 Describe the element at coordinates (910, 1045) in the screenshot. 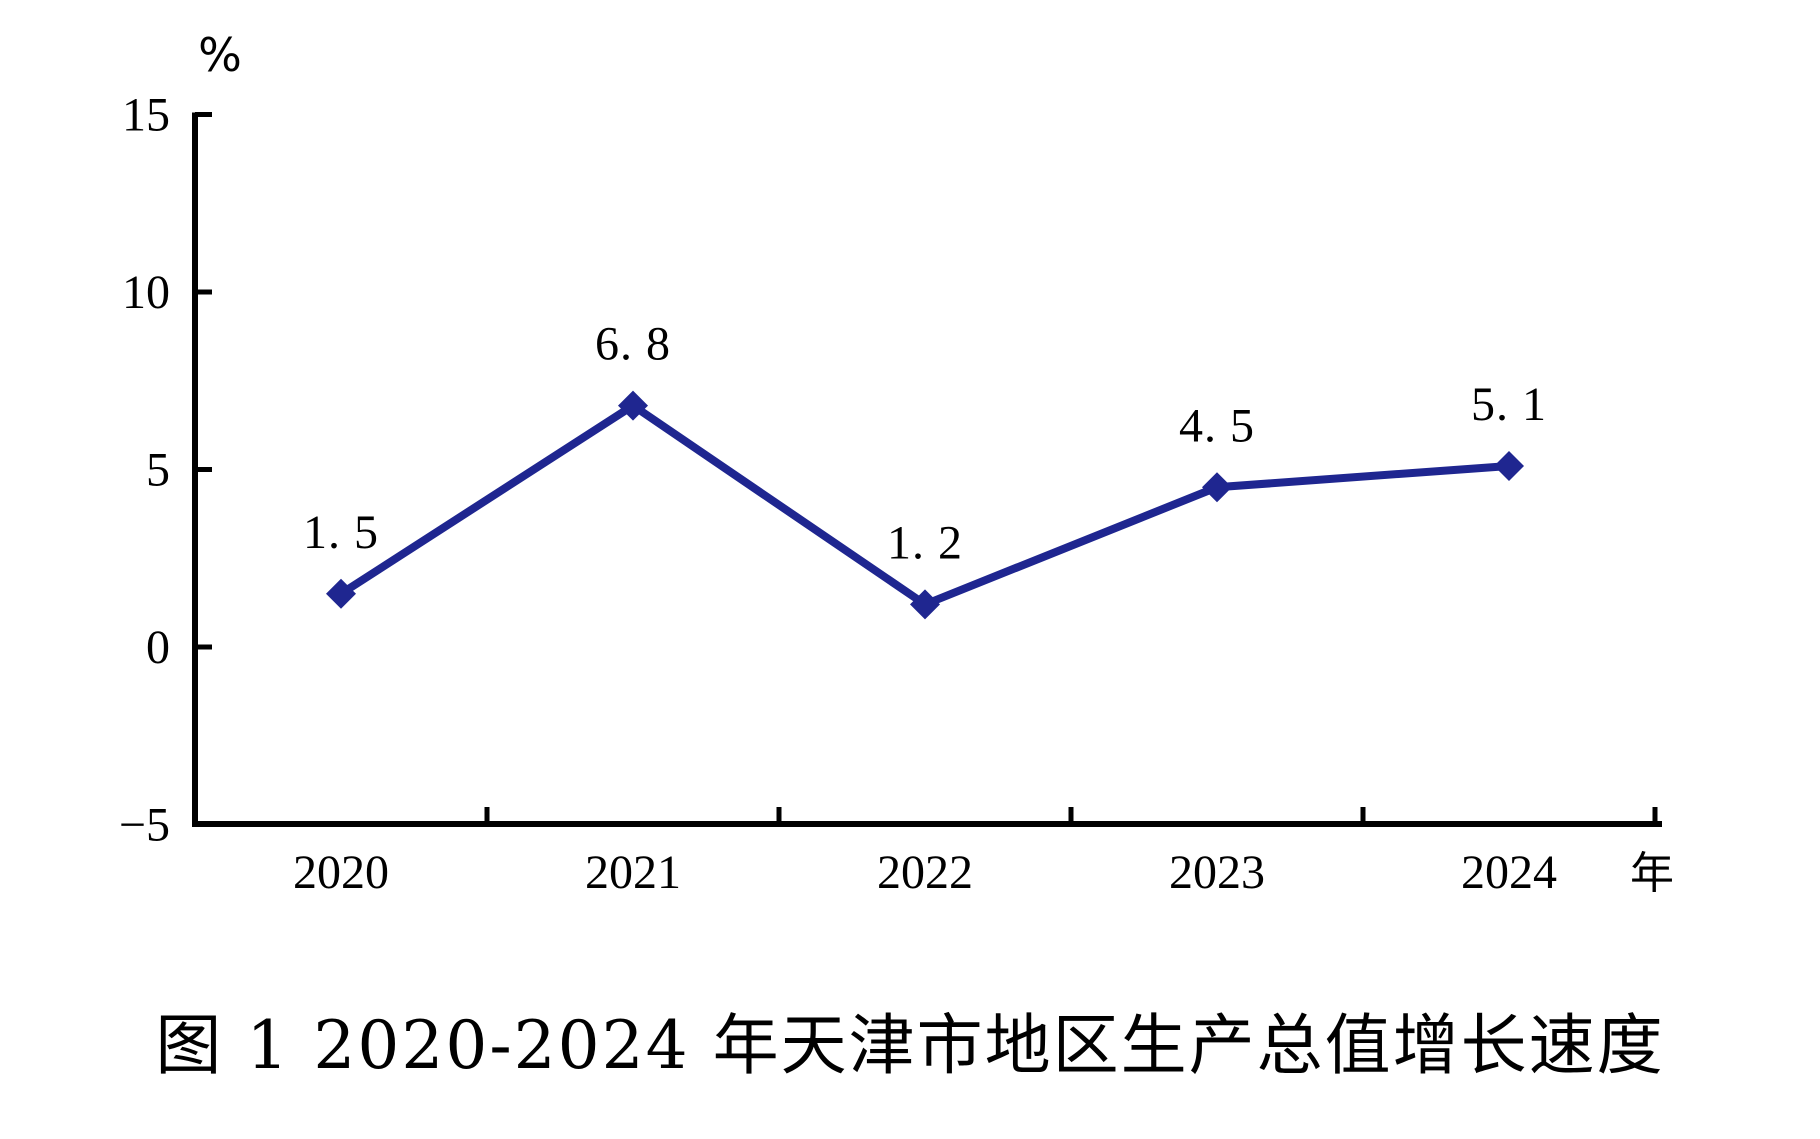

I see `chart-title: 图 1 2020-2024 年天津市地区生产总值增长速度` at that location.